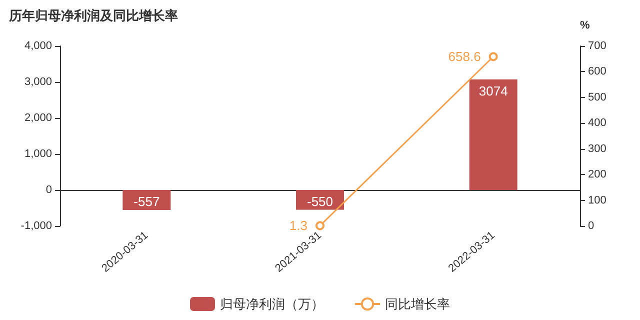 The width and height of the screenshot is (640, 320). Describe the element at coordinates (36, 226) in the screenshot. I see `y-tick-label: -1,000` at that location.